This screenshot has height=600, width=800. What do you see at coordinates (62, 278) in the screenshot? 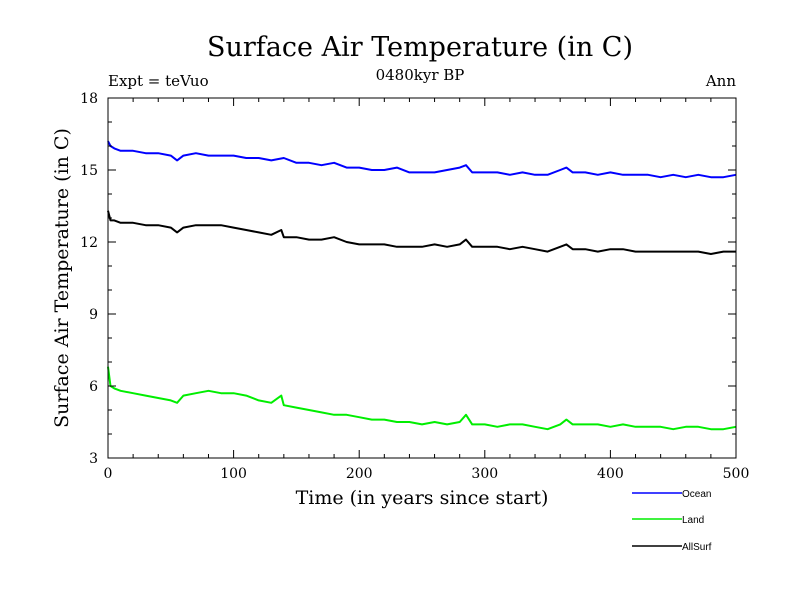
I see `y-axis-label: Surface Air Temperature (in C)` at bounding box center [62, 278].